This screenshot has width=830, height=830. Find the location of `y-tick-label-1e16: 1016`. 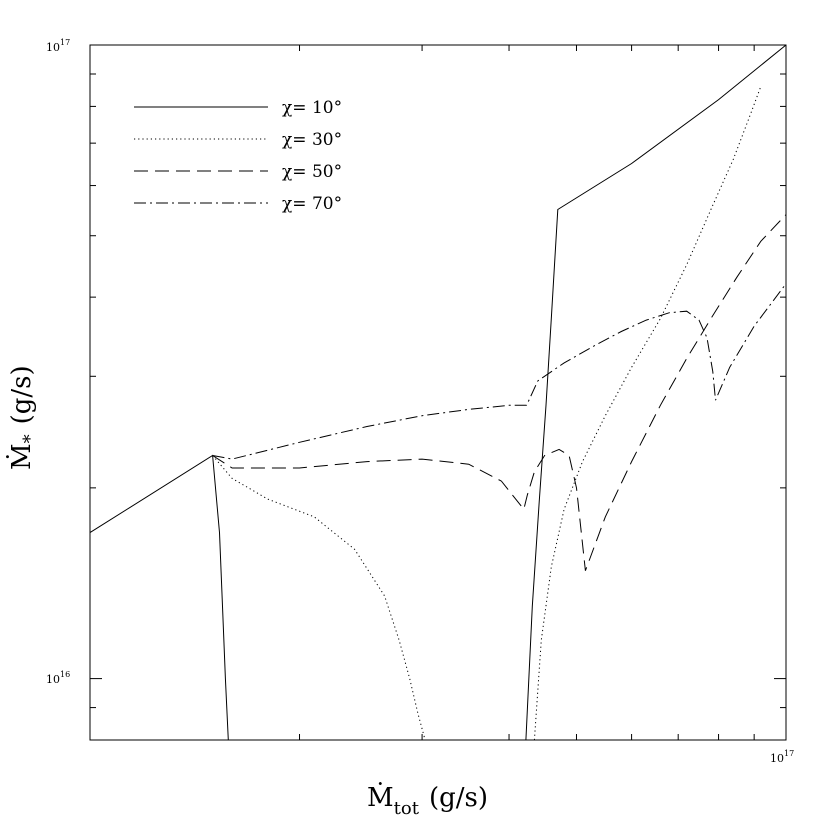

y-tick-label-1e16: 1016 is located at coordinates (58, 678).